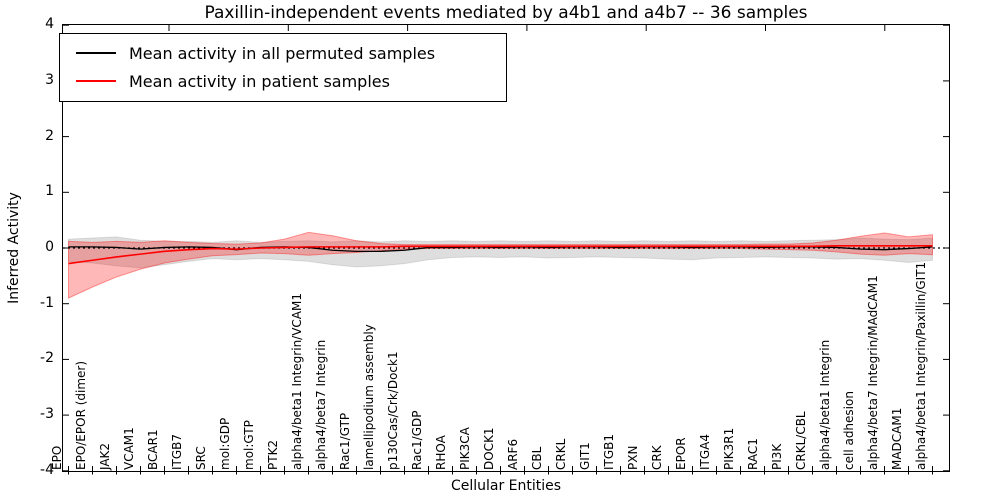 The width and height of the screenshot is (1000, 500). I want to click on x-axis-label: Cellular Entities, so click(506, 486).